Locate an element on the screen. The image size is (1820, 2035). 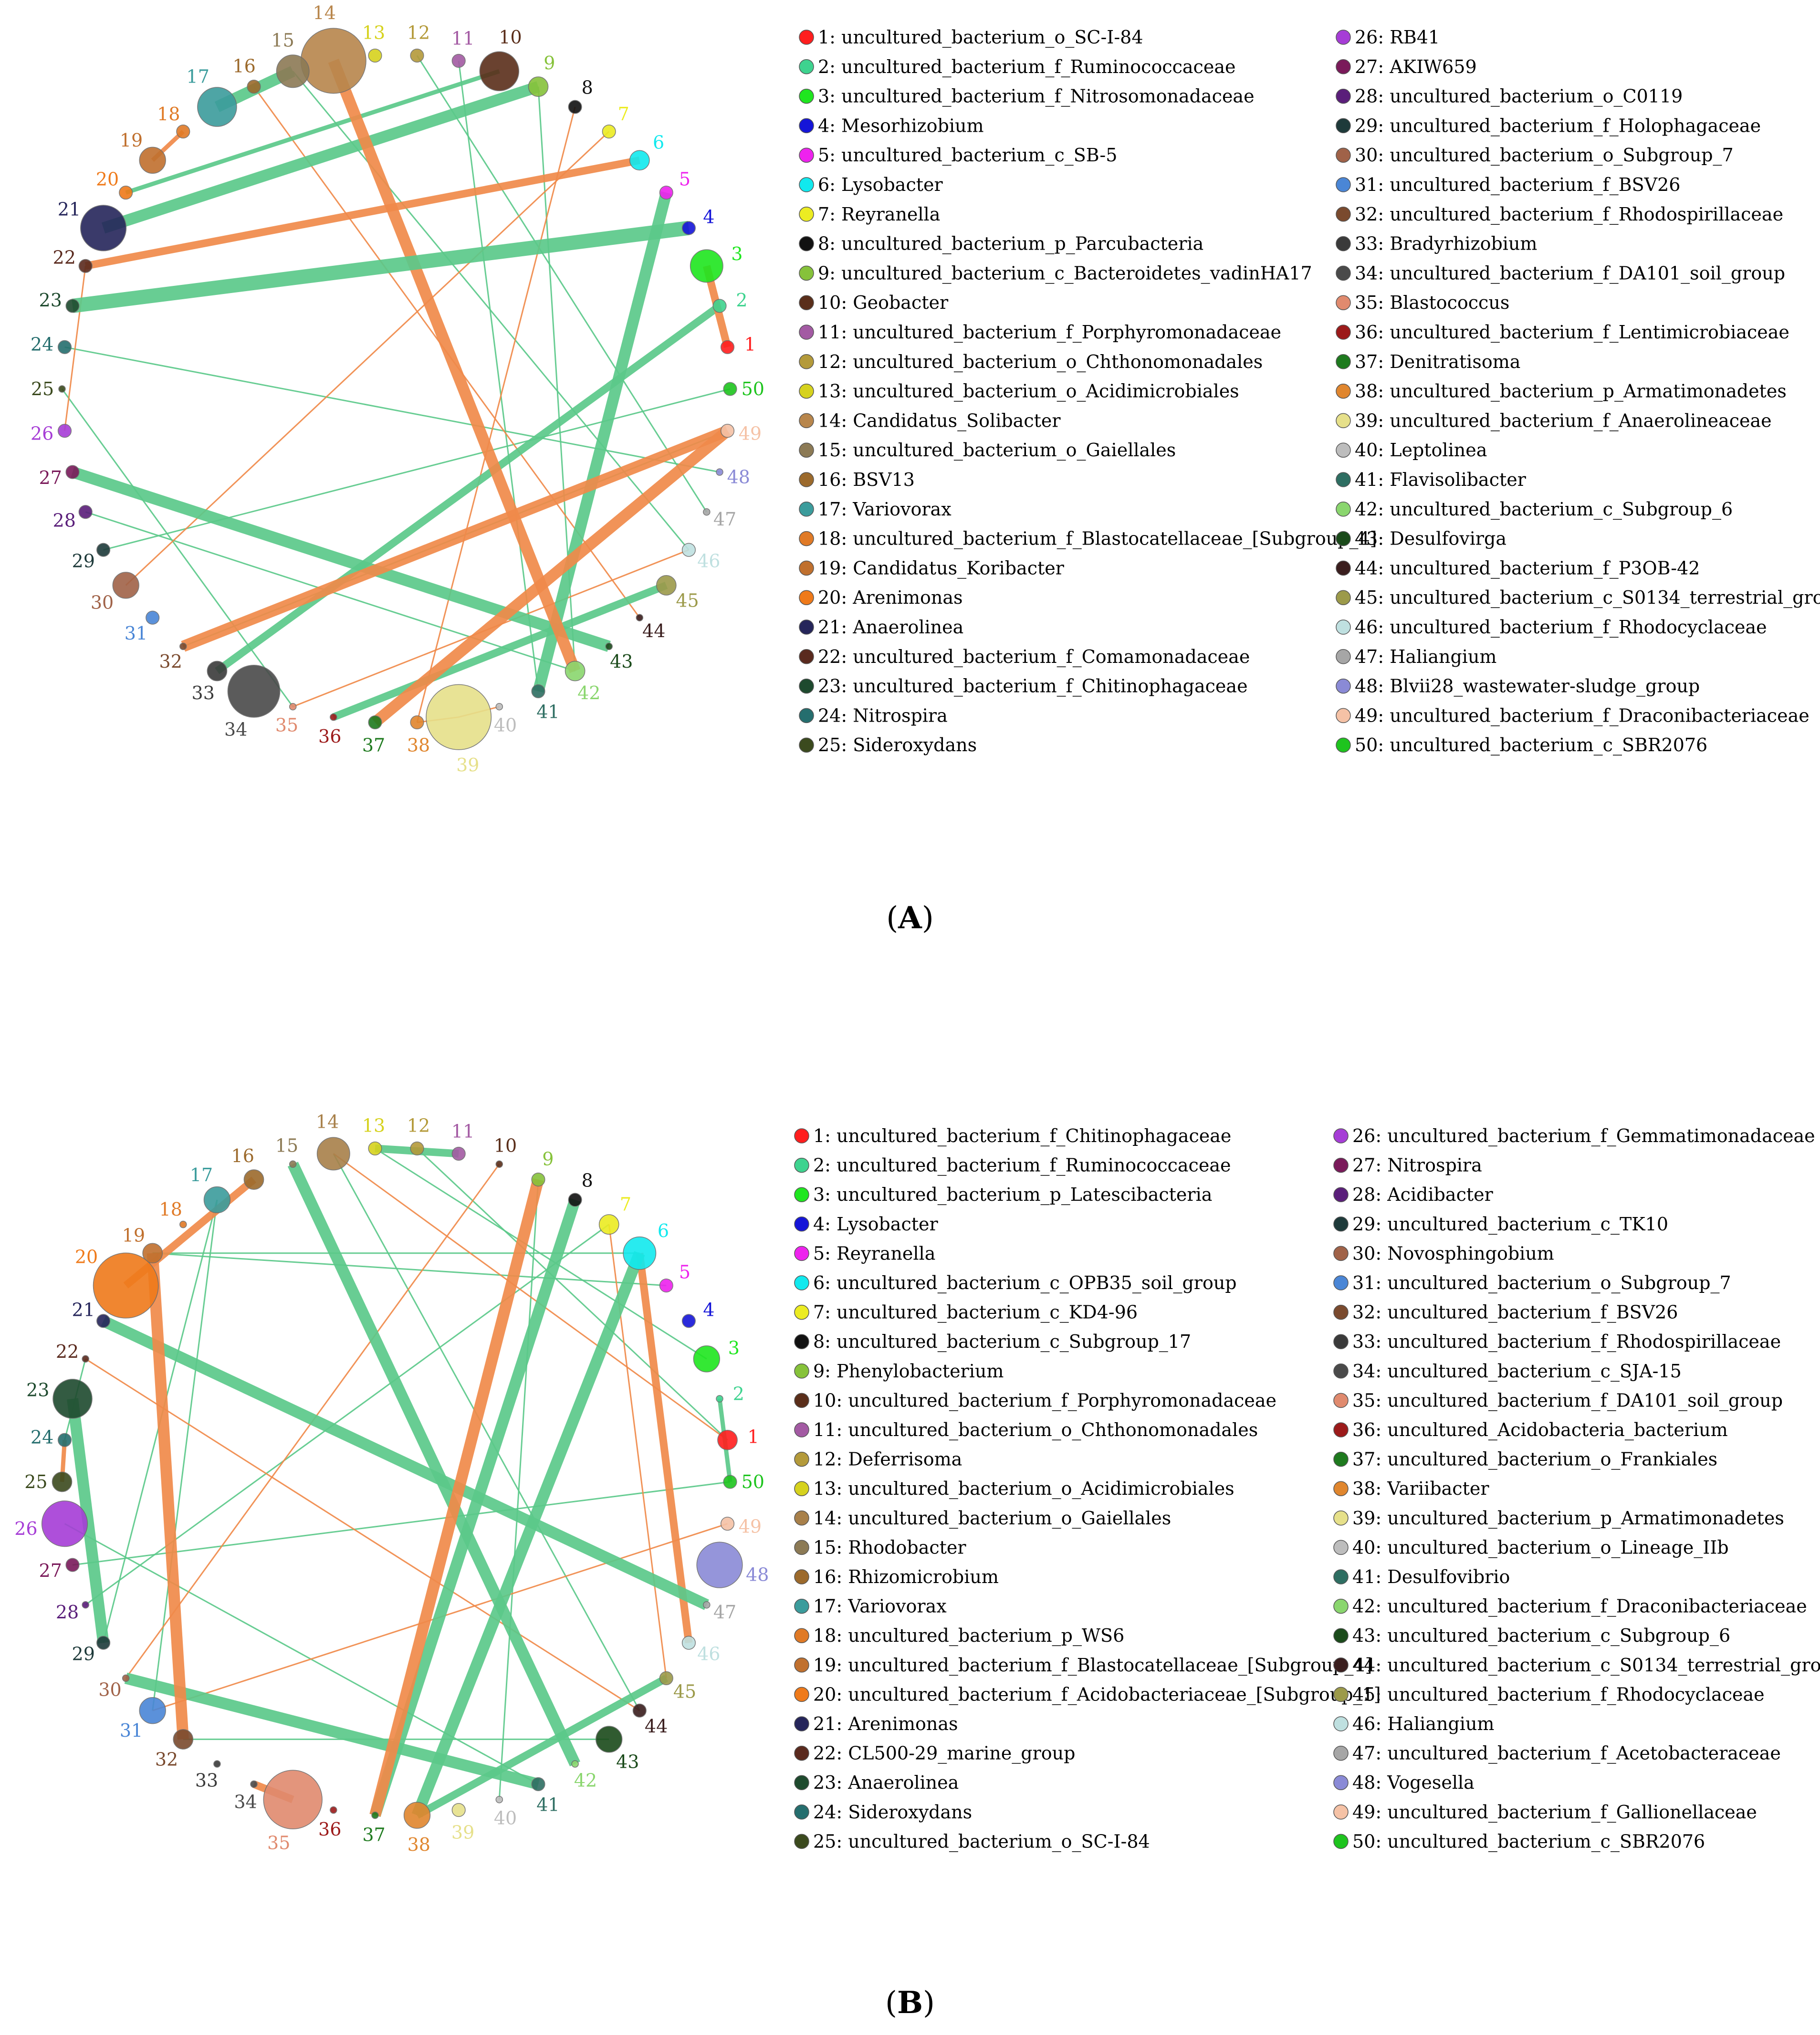
legend-label-35: 35: Blastococcus is located at coordinates (1432, 302).